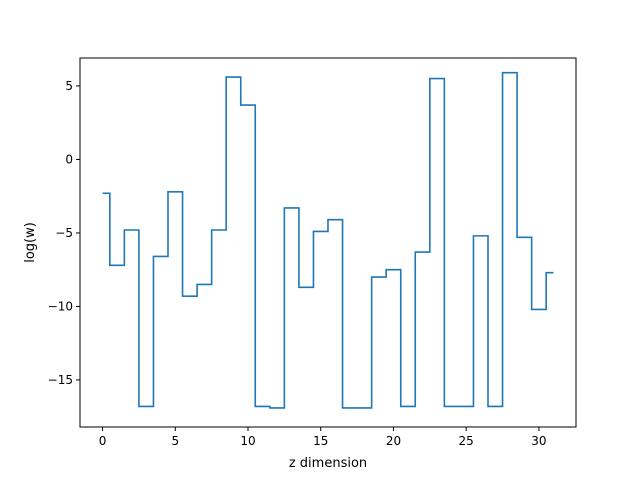 This screenshot has width=640, height=484. Describe the element at coordinates (320, 441) in the screenshot. I see `x-tick-label: 15` at that location.